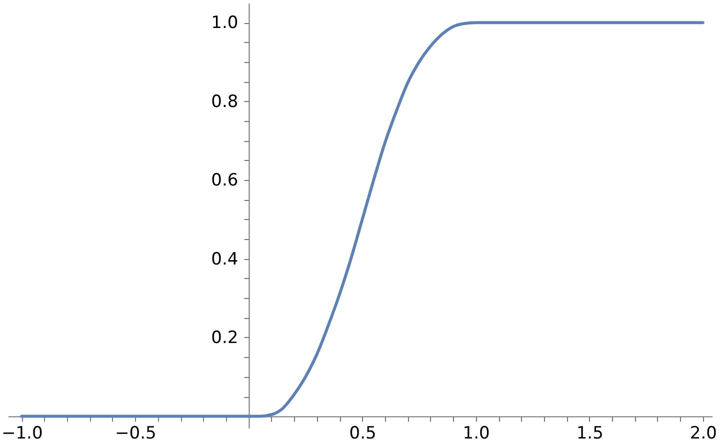 This screenshot has width=720, height=448. What do you see at coordinates (224, 23) in the screenshot?
I see `y-tick-label: 1.0` at bounding box center [224, 23].